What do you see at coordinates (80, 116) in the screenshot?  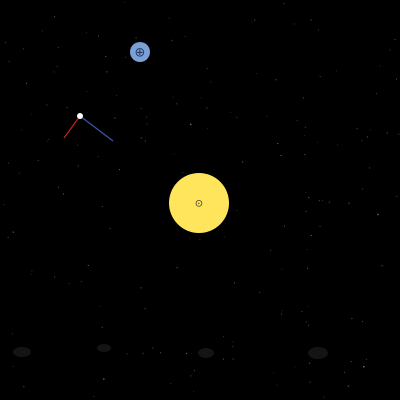 I see `probe-icon` at bounding box center [80, 116].